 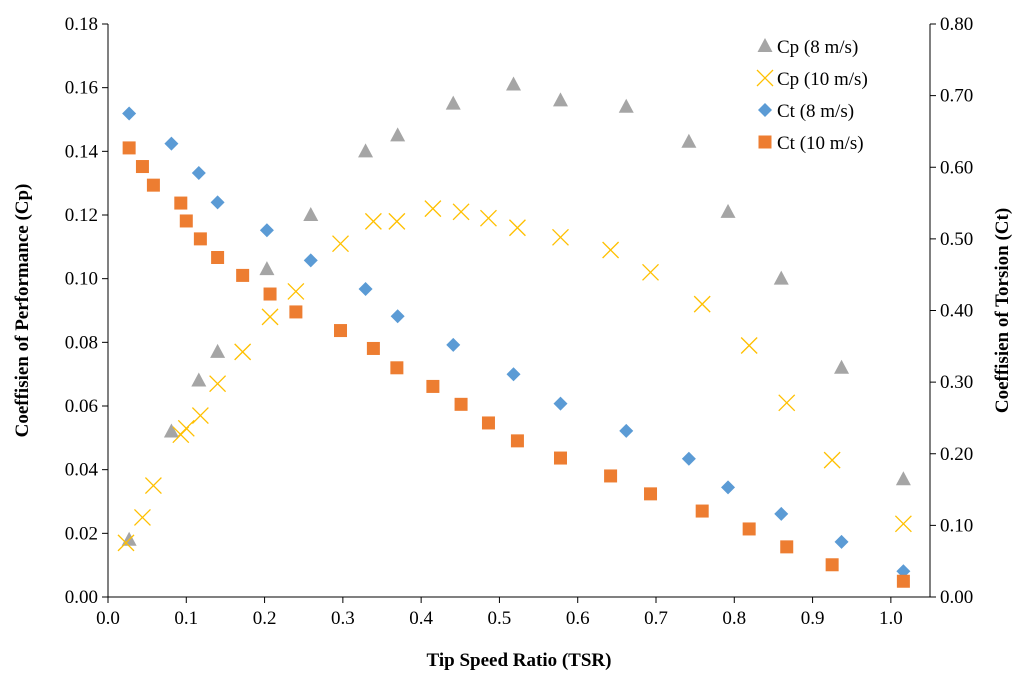 What do you see at coordinates (956, 24) in the screenshot?
I see `y-right-tick-label: 0.80` at bounding box center [956, 24].